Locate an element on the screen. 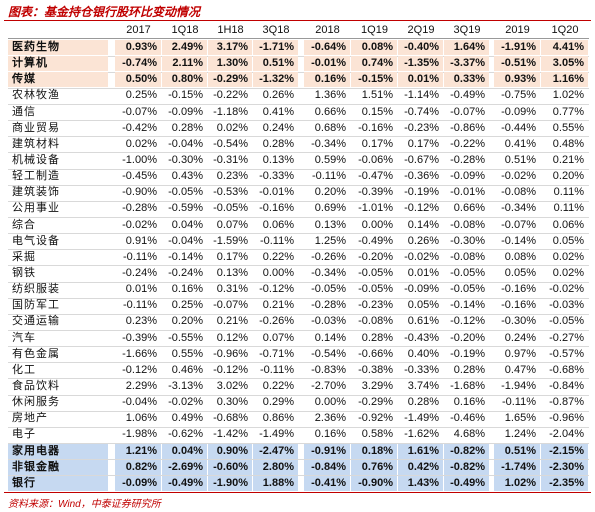 The image size is (595, 512). column-header: 2018 is located at coordinates (327, 30).